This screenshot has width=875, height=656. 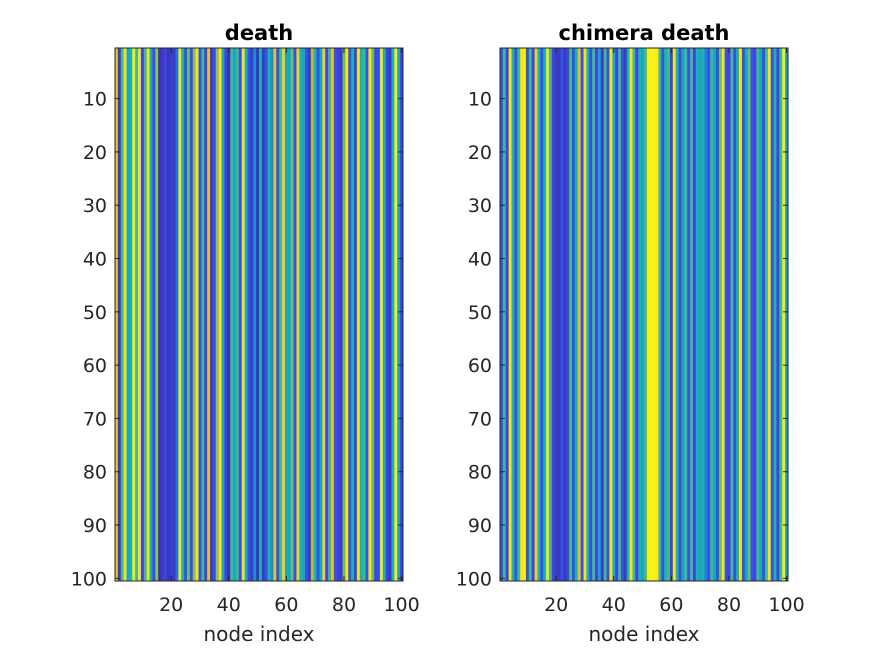 I want to click on y-tick-label: 60, so click(x=95, y=366).